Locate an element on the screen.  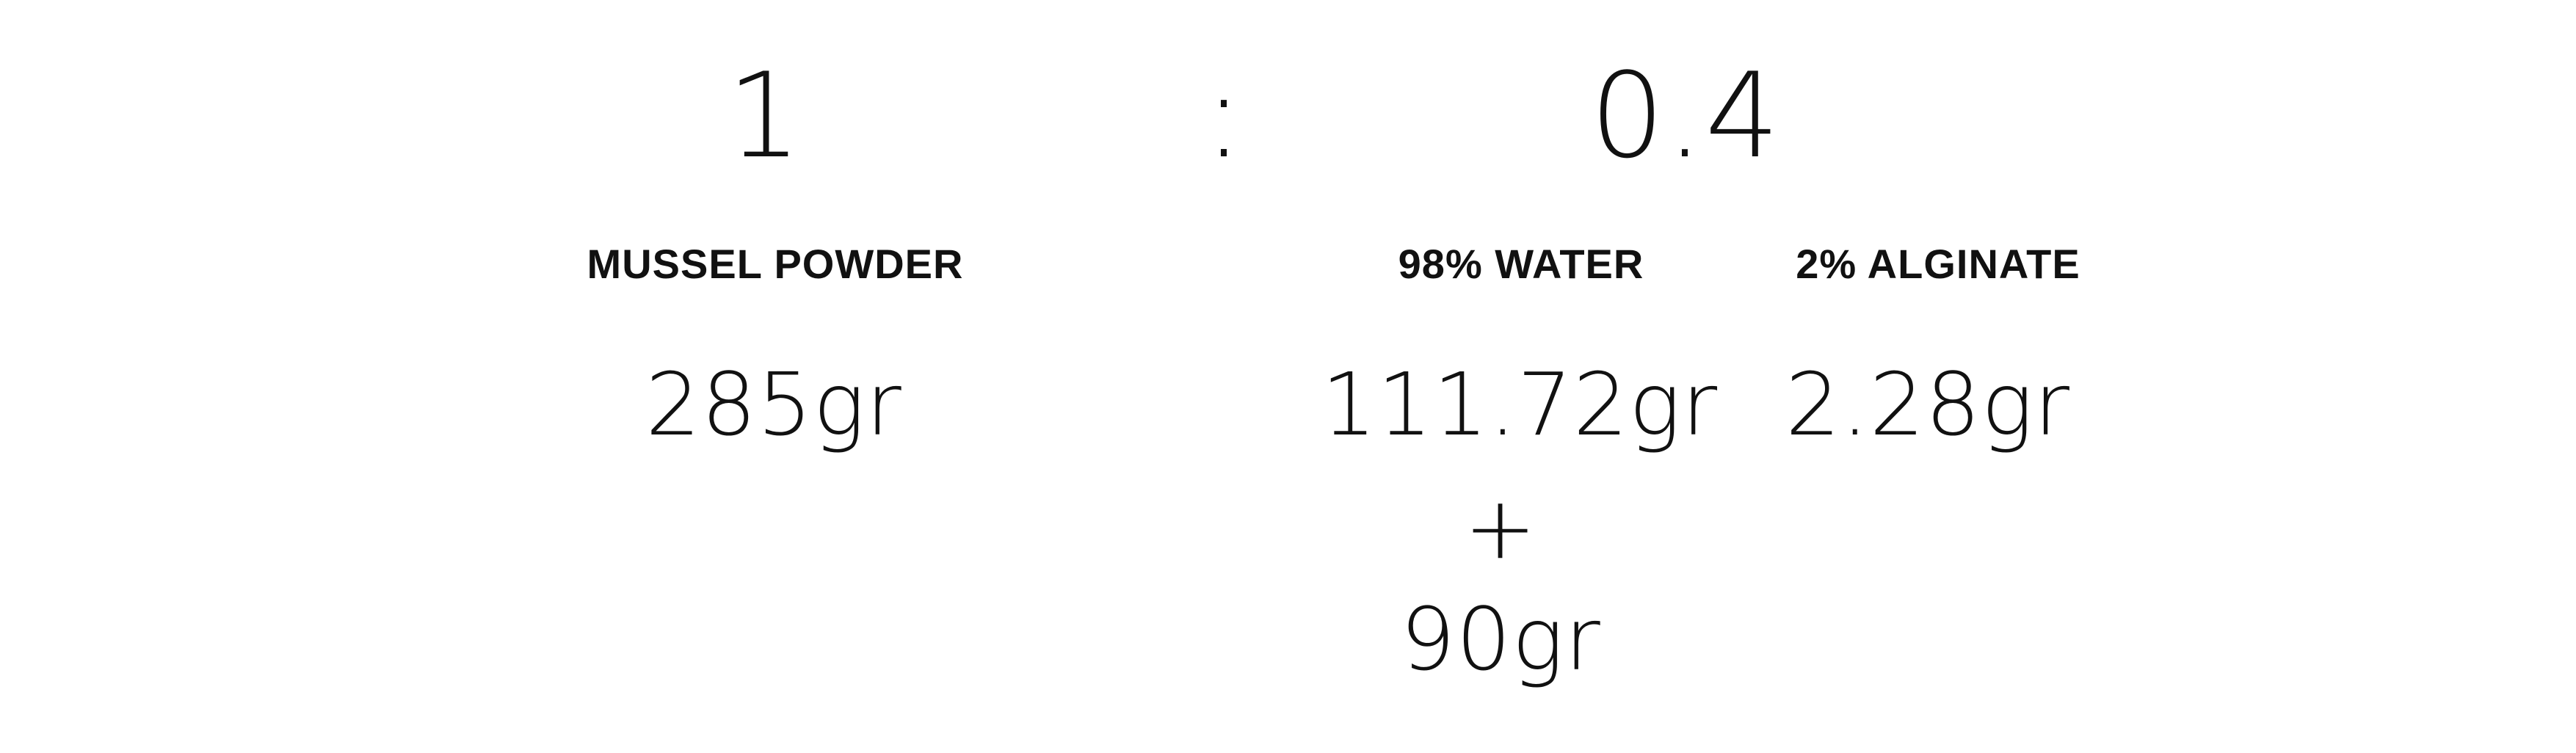
water-extra-amount: 90gr is located at coordinates (1501, 639).